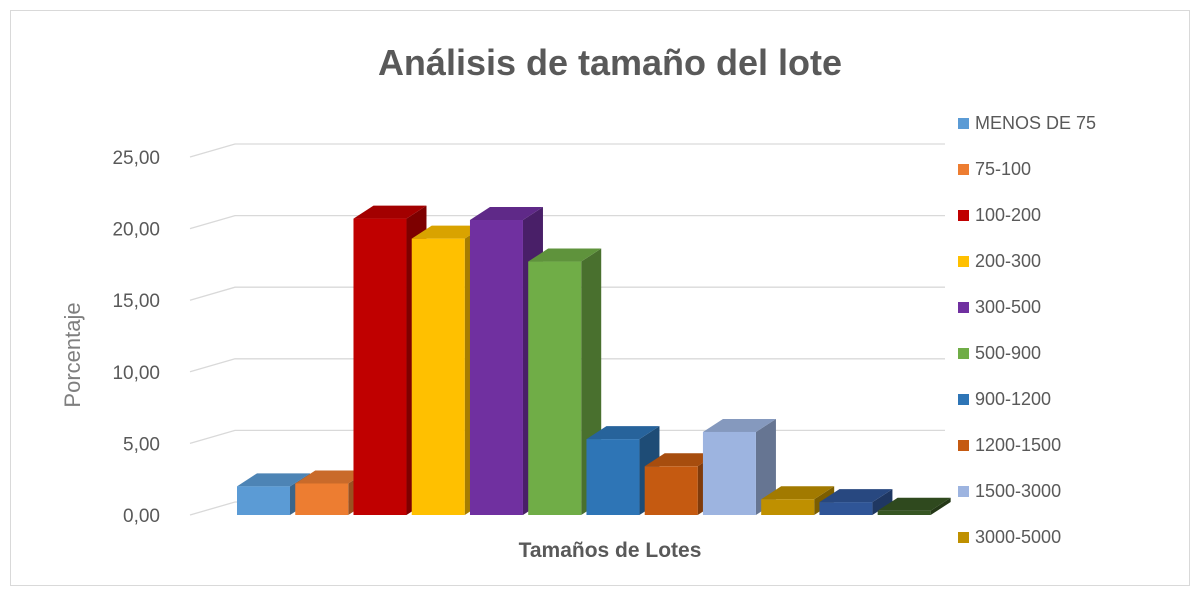  What do you see at coordinates (72, 354) in the screenshot?
I see `y-axis-label: Porcentaje` at bounding box center [72, 354].